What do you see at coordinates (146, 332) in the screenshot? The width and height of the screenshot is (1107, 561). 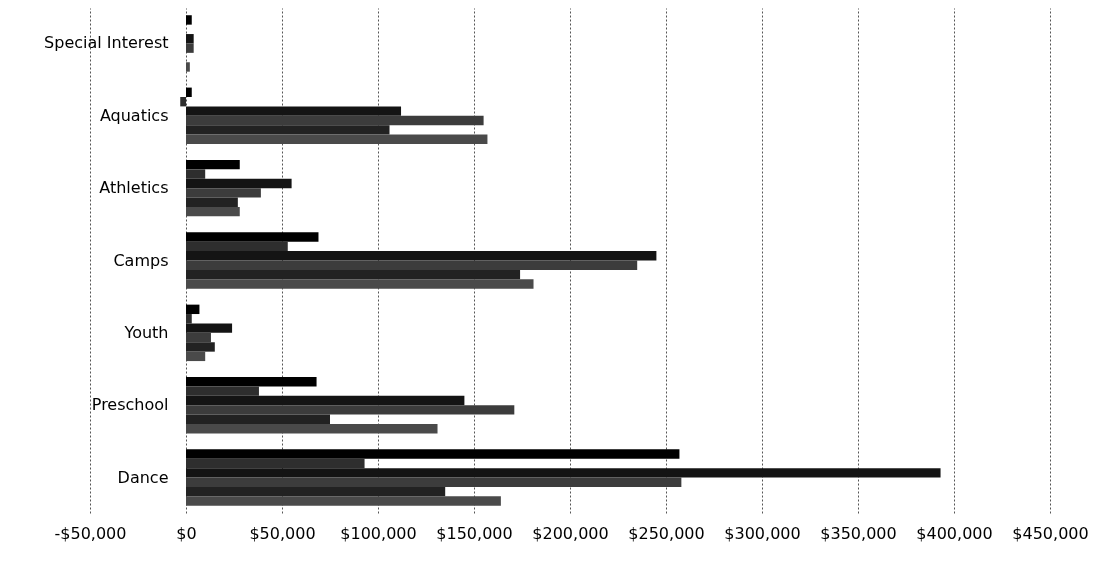 I see `y-tick-label: Youth` at bounding box center [146, 332].